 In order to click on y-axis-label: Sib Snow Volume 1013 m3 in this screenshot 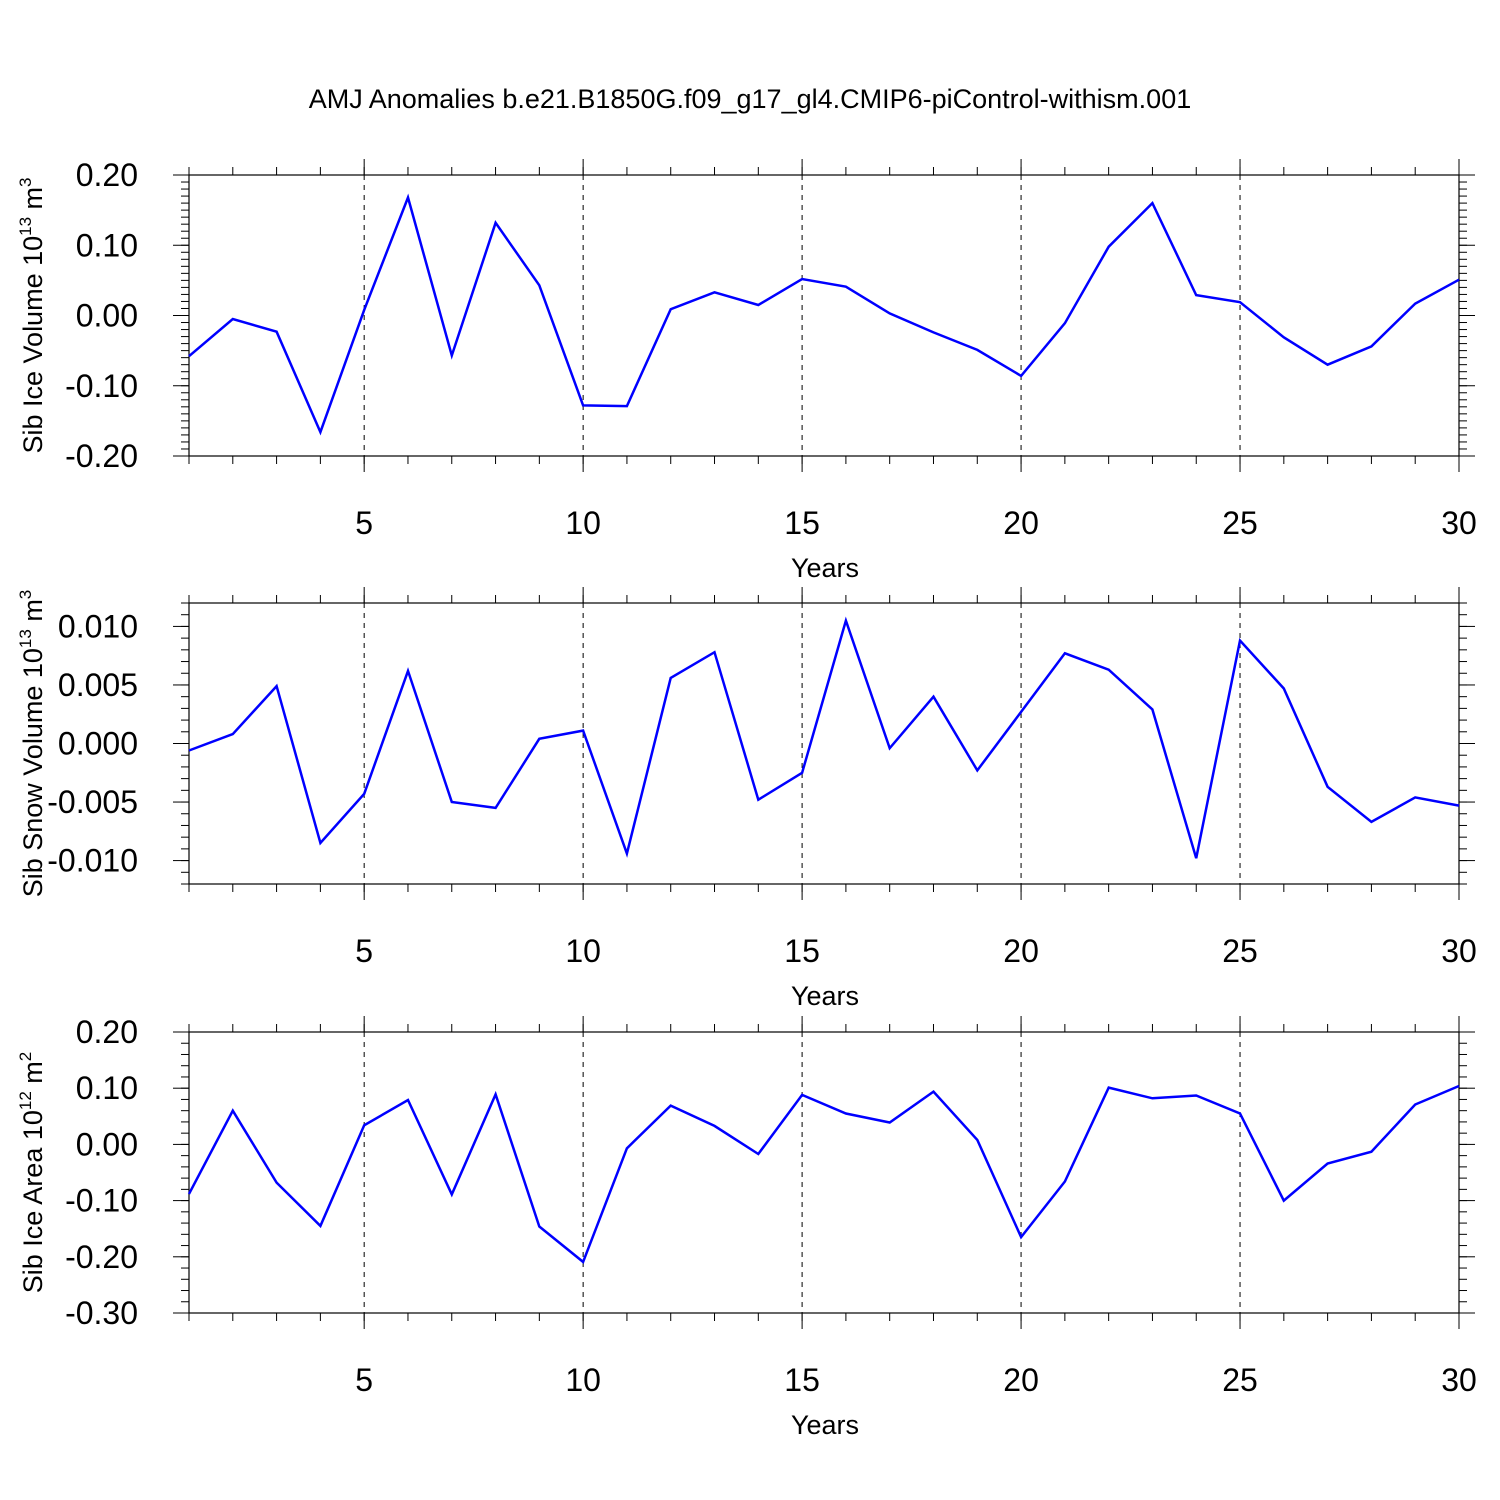, I will do `click(32, 744)`.